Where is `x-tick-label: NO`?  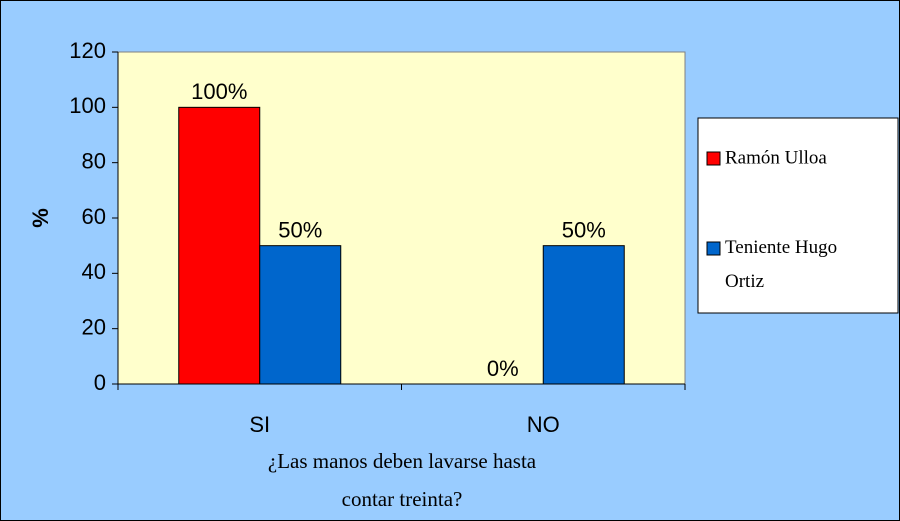 x-tick-label: NO is located at coordinates (543, 424).